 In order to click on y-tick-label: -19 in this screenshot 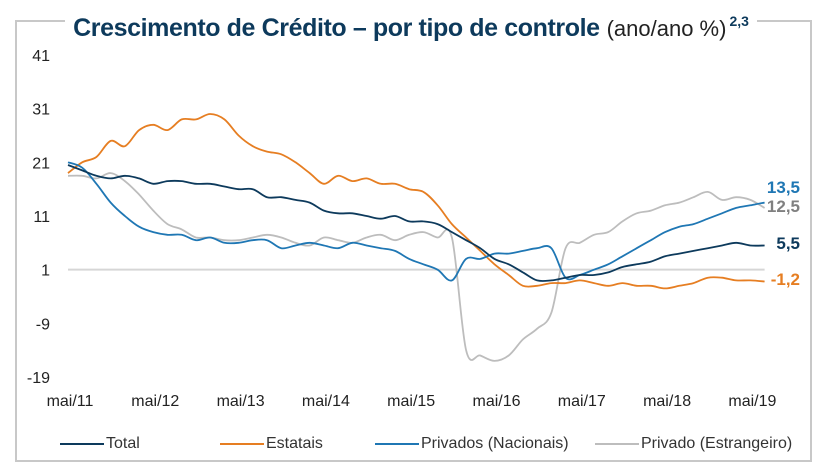, I will do `click(38, 378)`.